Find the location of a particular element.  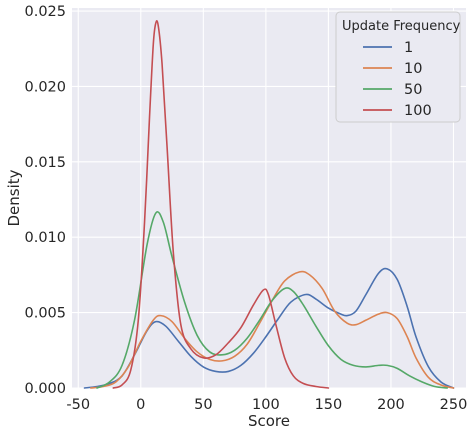

x-tick-label: -50 is located at coordinates (78, 405).